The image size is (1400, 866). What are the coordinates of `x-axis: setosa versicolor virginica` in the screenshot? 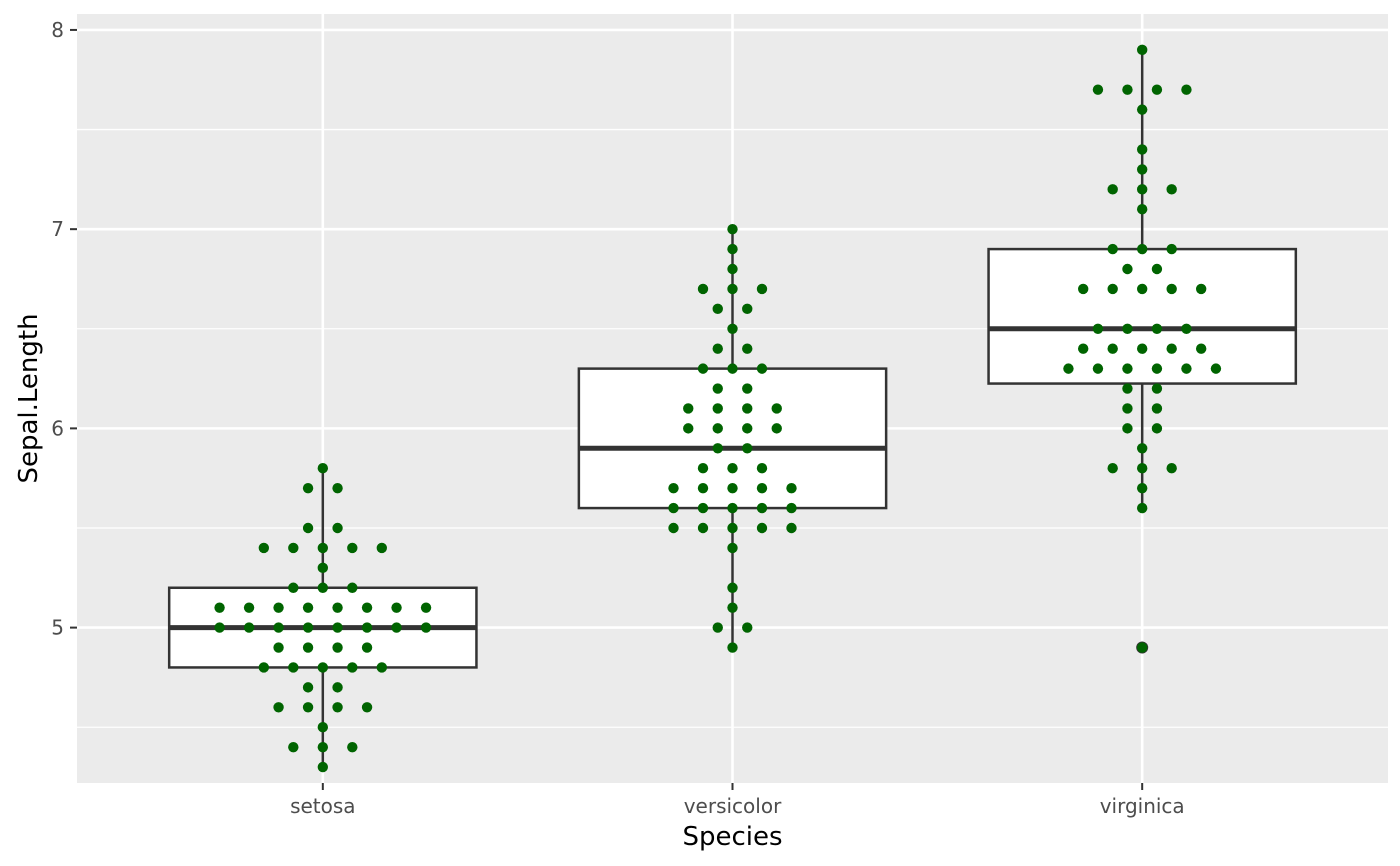 It's located at (737, 800).